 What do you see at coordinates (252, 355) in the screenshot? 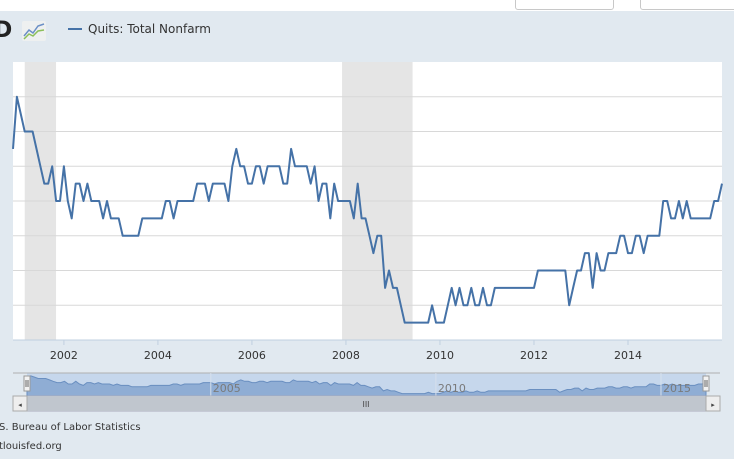
I see `x-tick-label: 2006` at bounding box center [252, 355].